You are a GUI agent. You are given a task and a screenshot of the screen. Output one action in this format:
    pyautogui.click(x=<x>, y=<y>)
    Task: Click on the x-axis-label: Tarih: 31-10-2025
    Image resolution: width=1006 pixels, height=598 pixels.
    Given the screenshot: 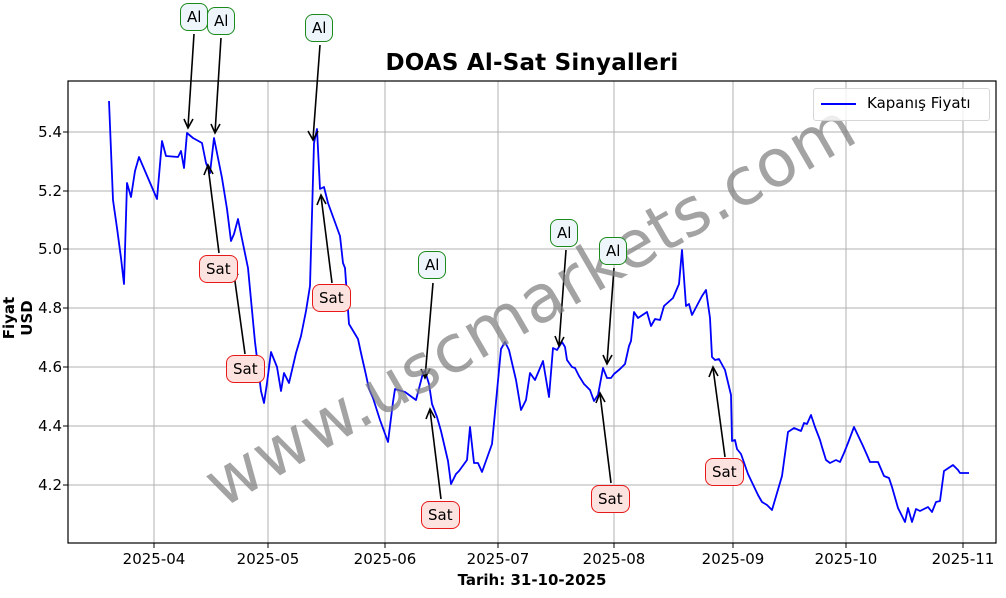 What is the action you would take?
    pyautogui.click(x=532, y=580)
    